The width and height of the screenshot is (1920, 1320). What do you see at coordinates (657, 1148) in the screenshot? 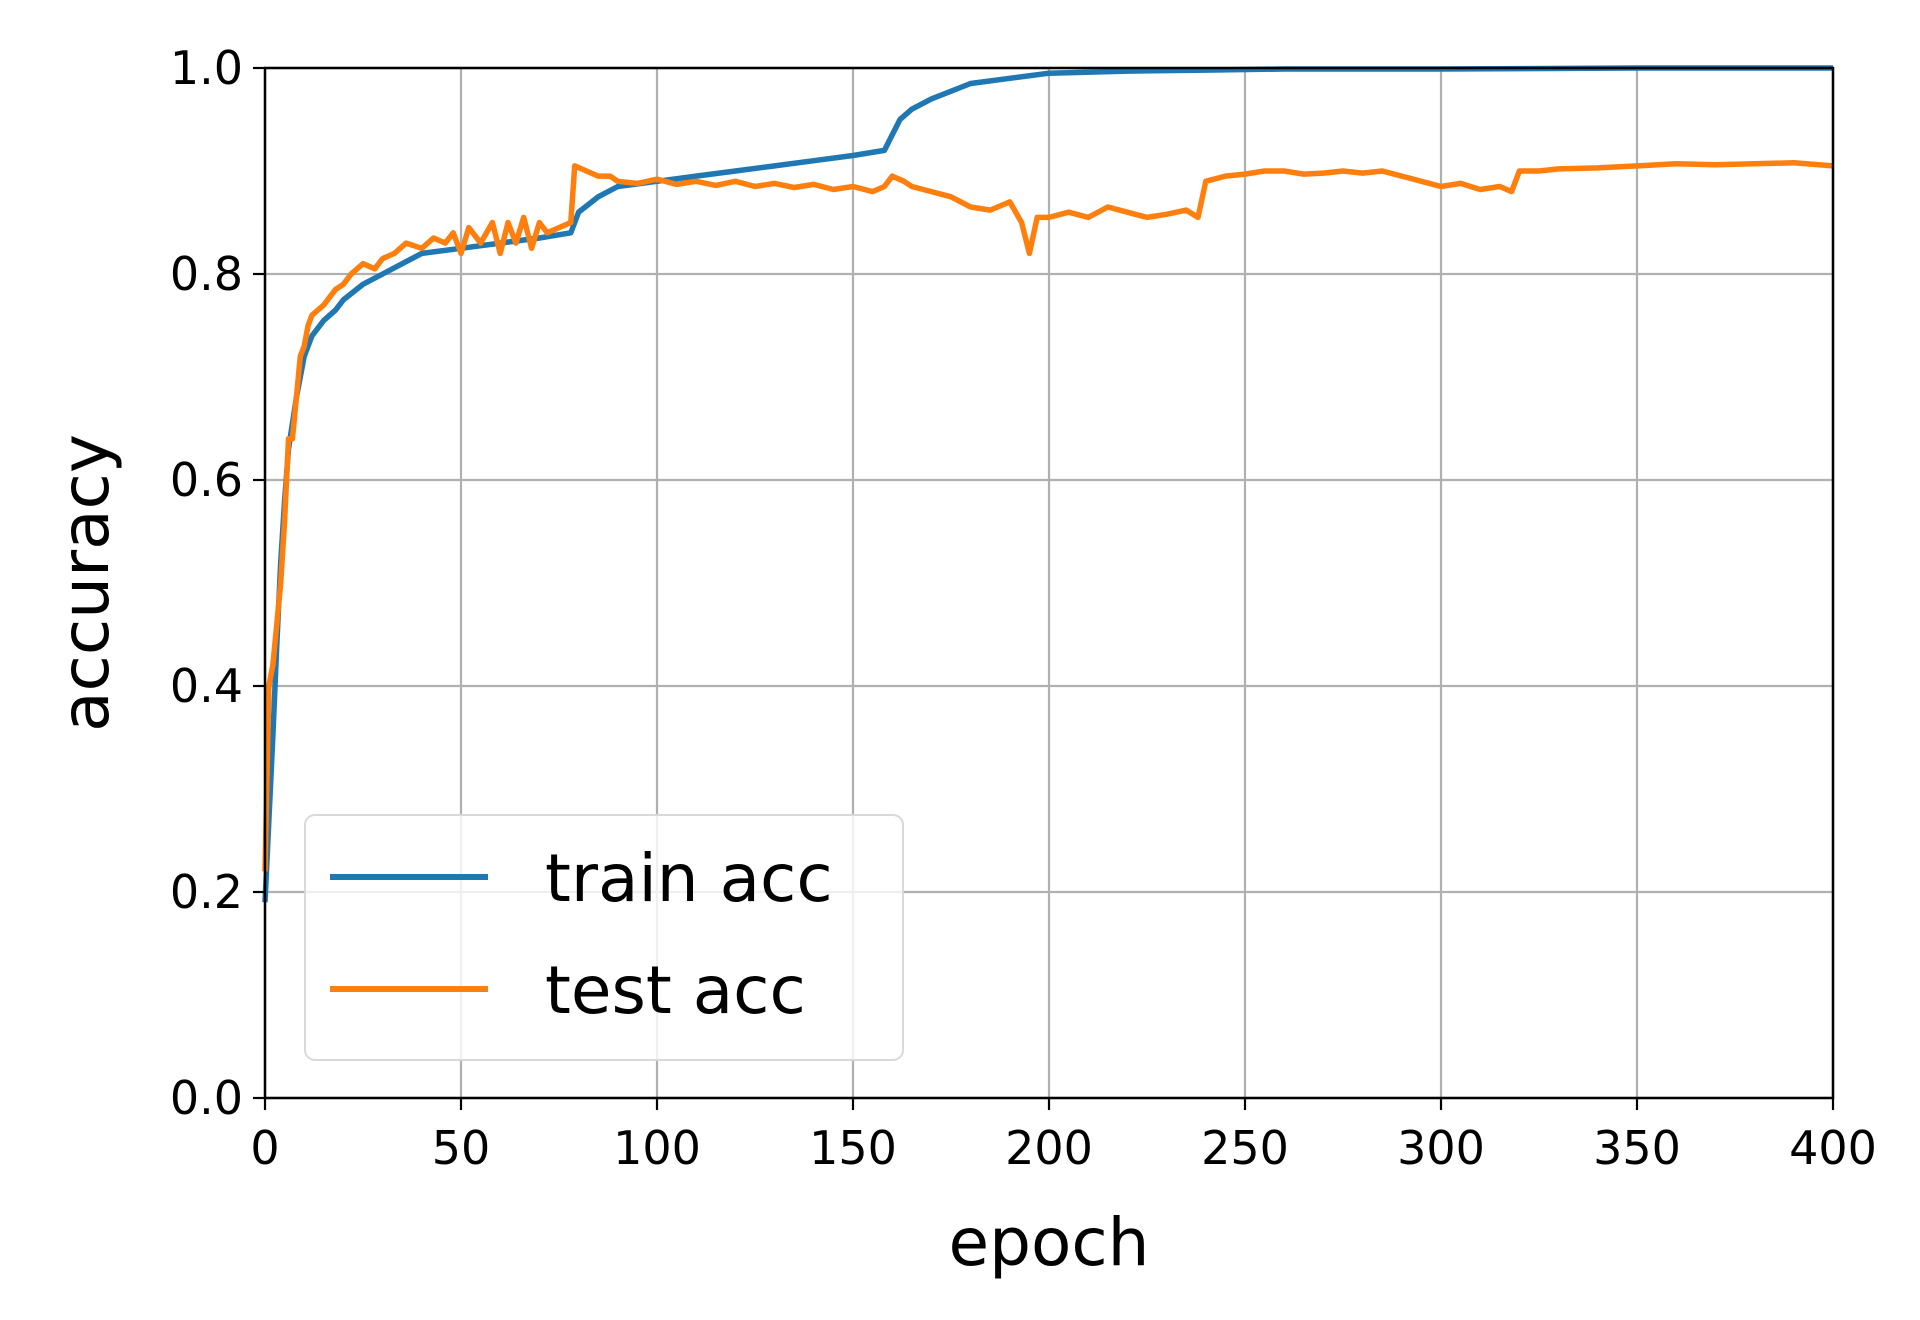
I see `x-tick-label: 100` at bounding box center [657, 1148].